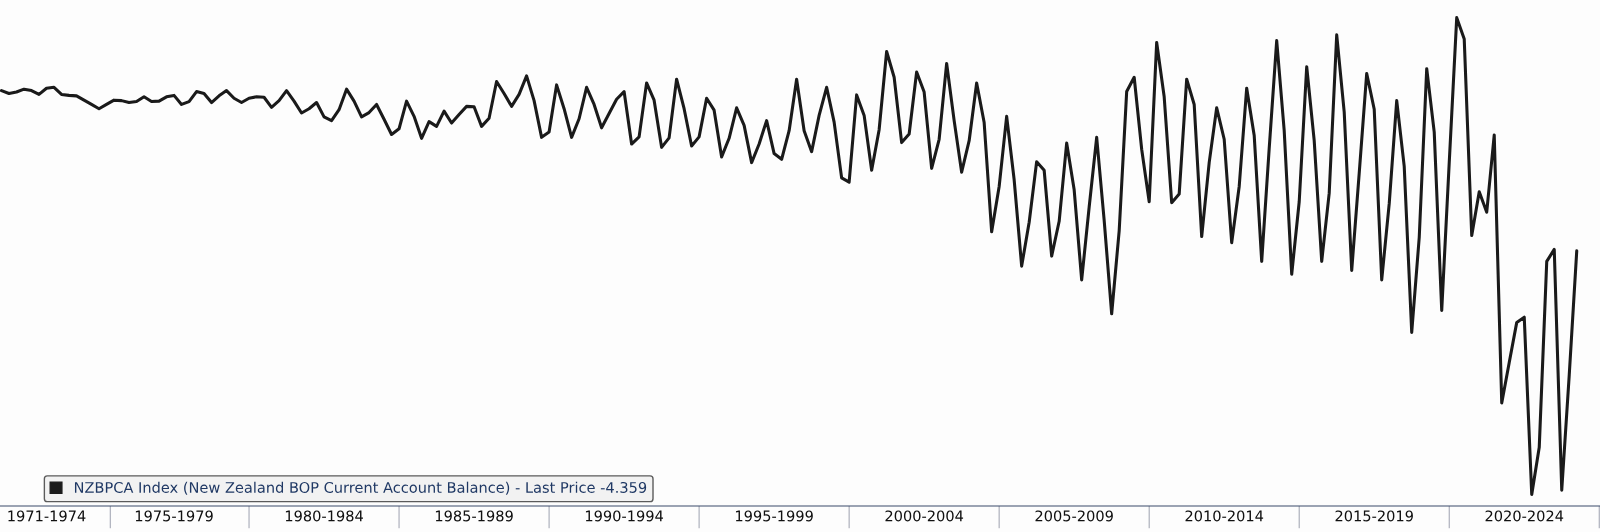 Image resolution: width=1600 pixels, height=532 pixels. I want to click on x-tick-label: 1975-1979, so click(174, 516).